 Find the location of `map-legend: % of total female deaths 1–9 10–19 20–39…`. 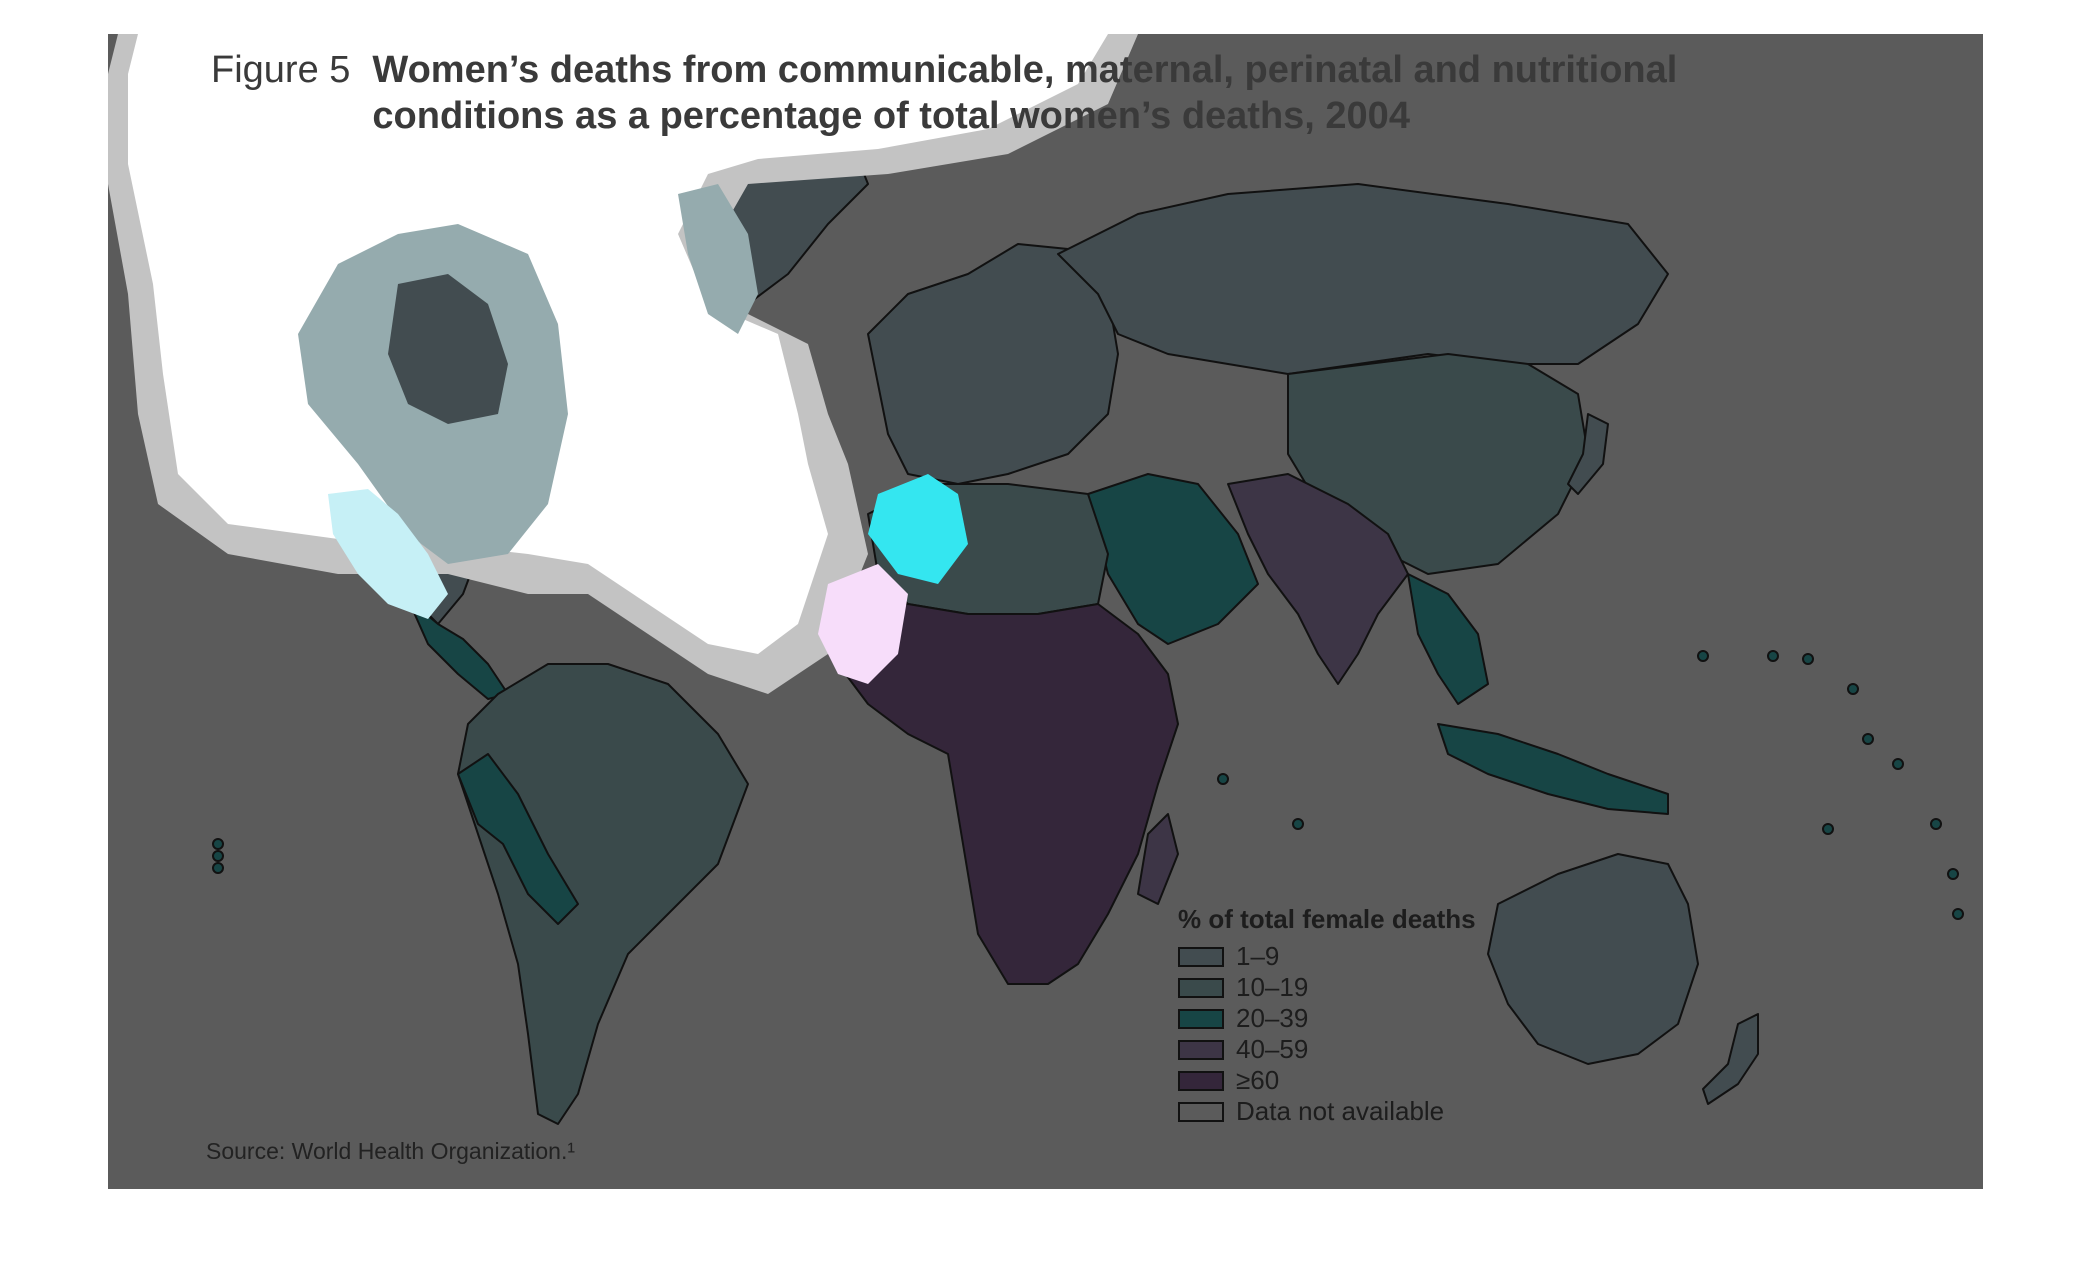

map-legend: % of total female deaths 1–9 10–19 20–39… is located at coordinates (1327, 1015).